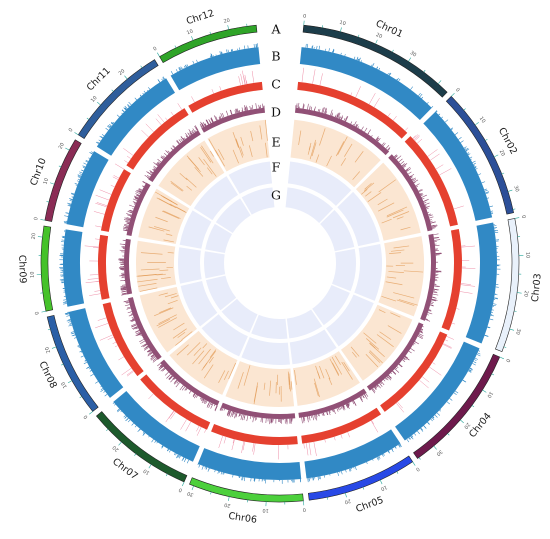 The height and width of the screenshot is (539, 550). Describe the element at coordinates (304, 509) in the screenshot. I see `tick-label: 0` at that location.